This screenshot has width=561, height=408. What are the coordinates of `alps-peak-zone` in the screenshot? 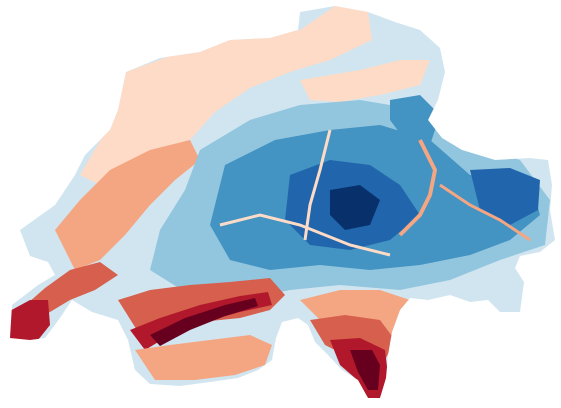 It's located at (355, 207).